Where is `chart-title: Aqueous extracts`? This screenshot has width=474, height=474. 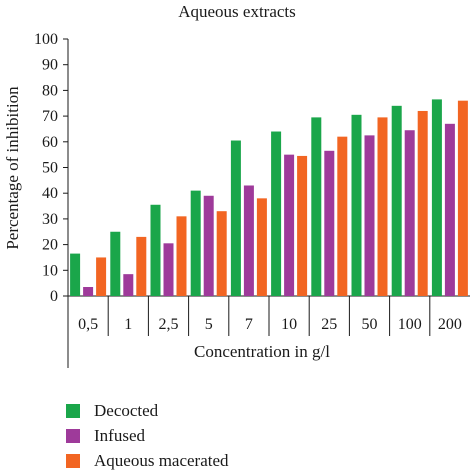 chart-title: Aqueous extracts is located at coordinates (237, 11).